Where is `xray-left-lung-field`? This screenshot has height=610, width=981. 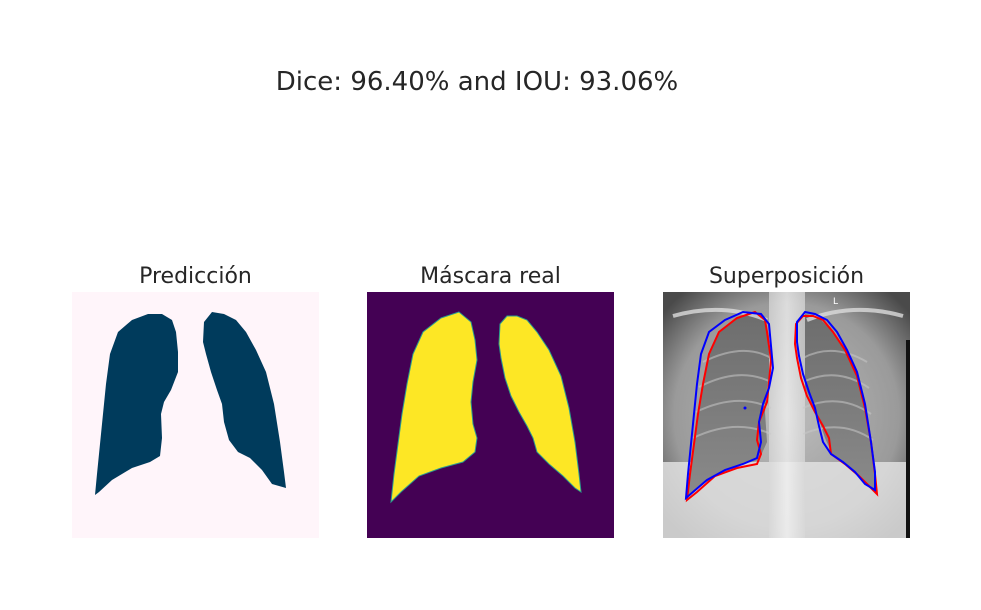 xray-left-lung-field is located at coordinates (836, 403).